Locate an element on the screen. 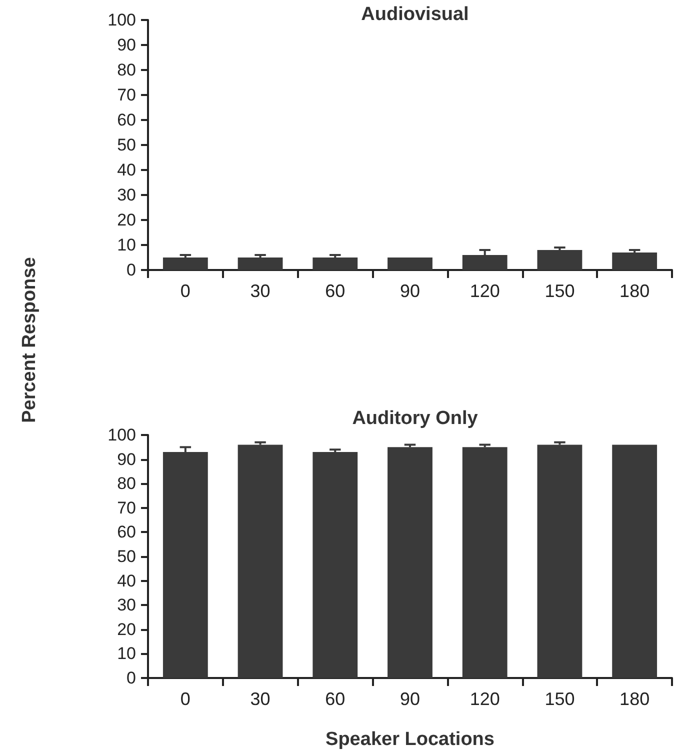 The width and height of the screenshot is (681, 754). y-axis-title: Percent Response is located at coordinates (30, 340).